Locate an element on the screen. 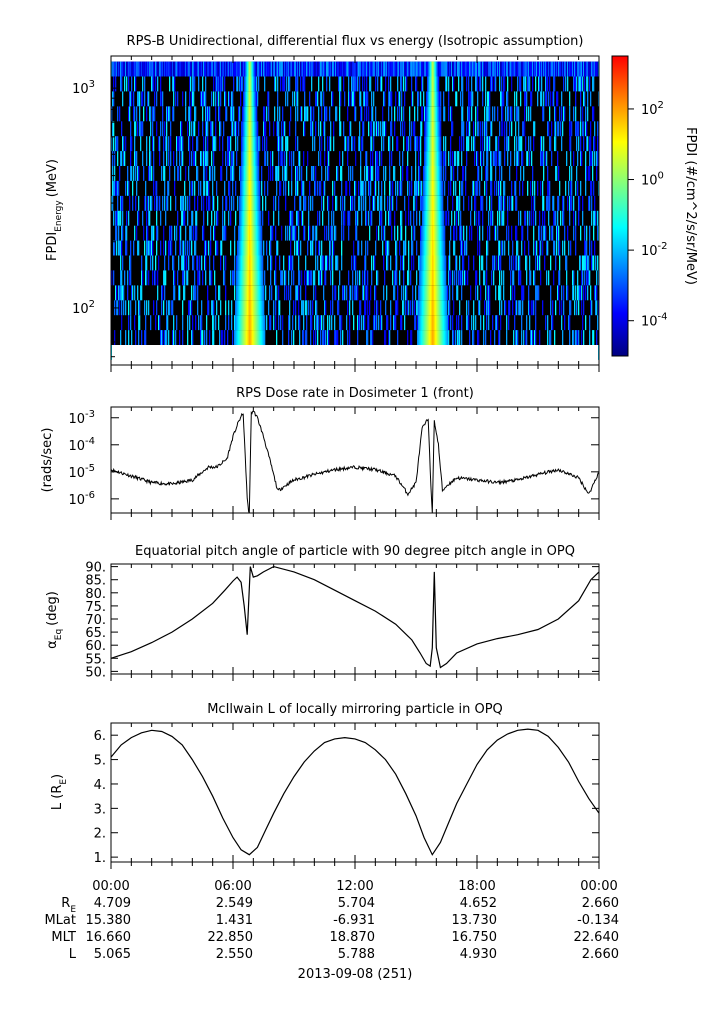 Image resolution: width=725 pixels, height=1023 pixels. dose-frame is located at coordinates (355, 460).